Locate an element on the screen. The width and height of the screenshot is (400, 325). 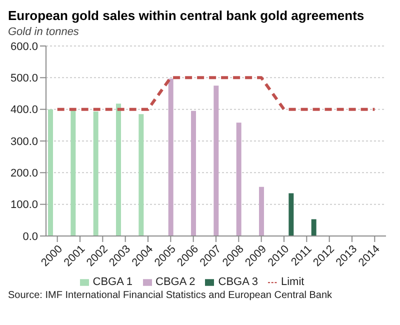
legend-label: CBGA 1 is located at coordinates (112, 282).